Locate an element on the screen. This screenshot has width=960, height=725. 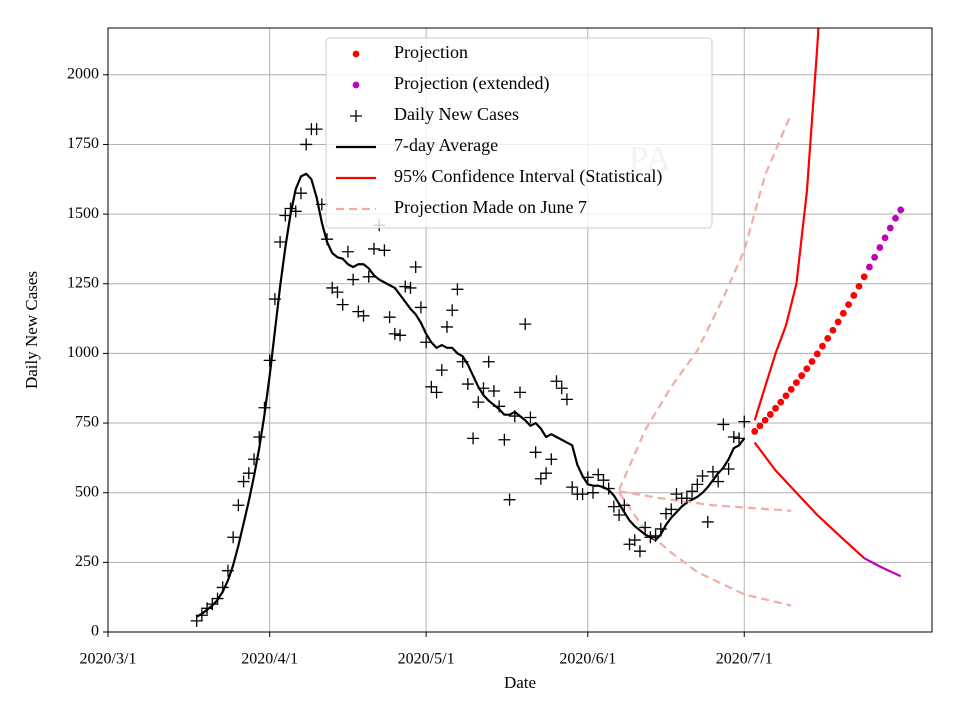
x-tick-label: 2020/4/1 is located at coordinates (269, 659).